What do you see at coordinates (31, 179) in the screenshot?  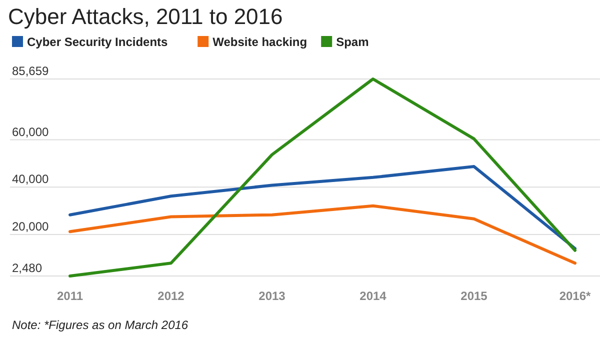 I see `y-tick-label: 40,000` at bounding box center [31, 179].